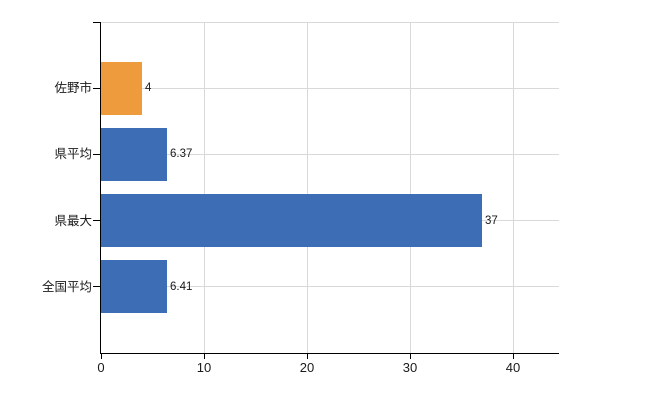 This screenshot has width=650, height=400. What do you see at coordinates (101, 367) in the screenshot?
I see `x-tick-label: 0` at bounding box center [101, 367].